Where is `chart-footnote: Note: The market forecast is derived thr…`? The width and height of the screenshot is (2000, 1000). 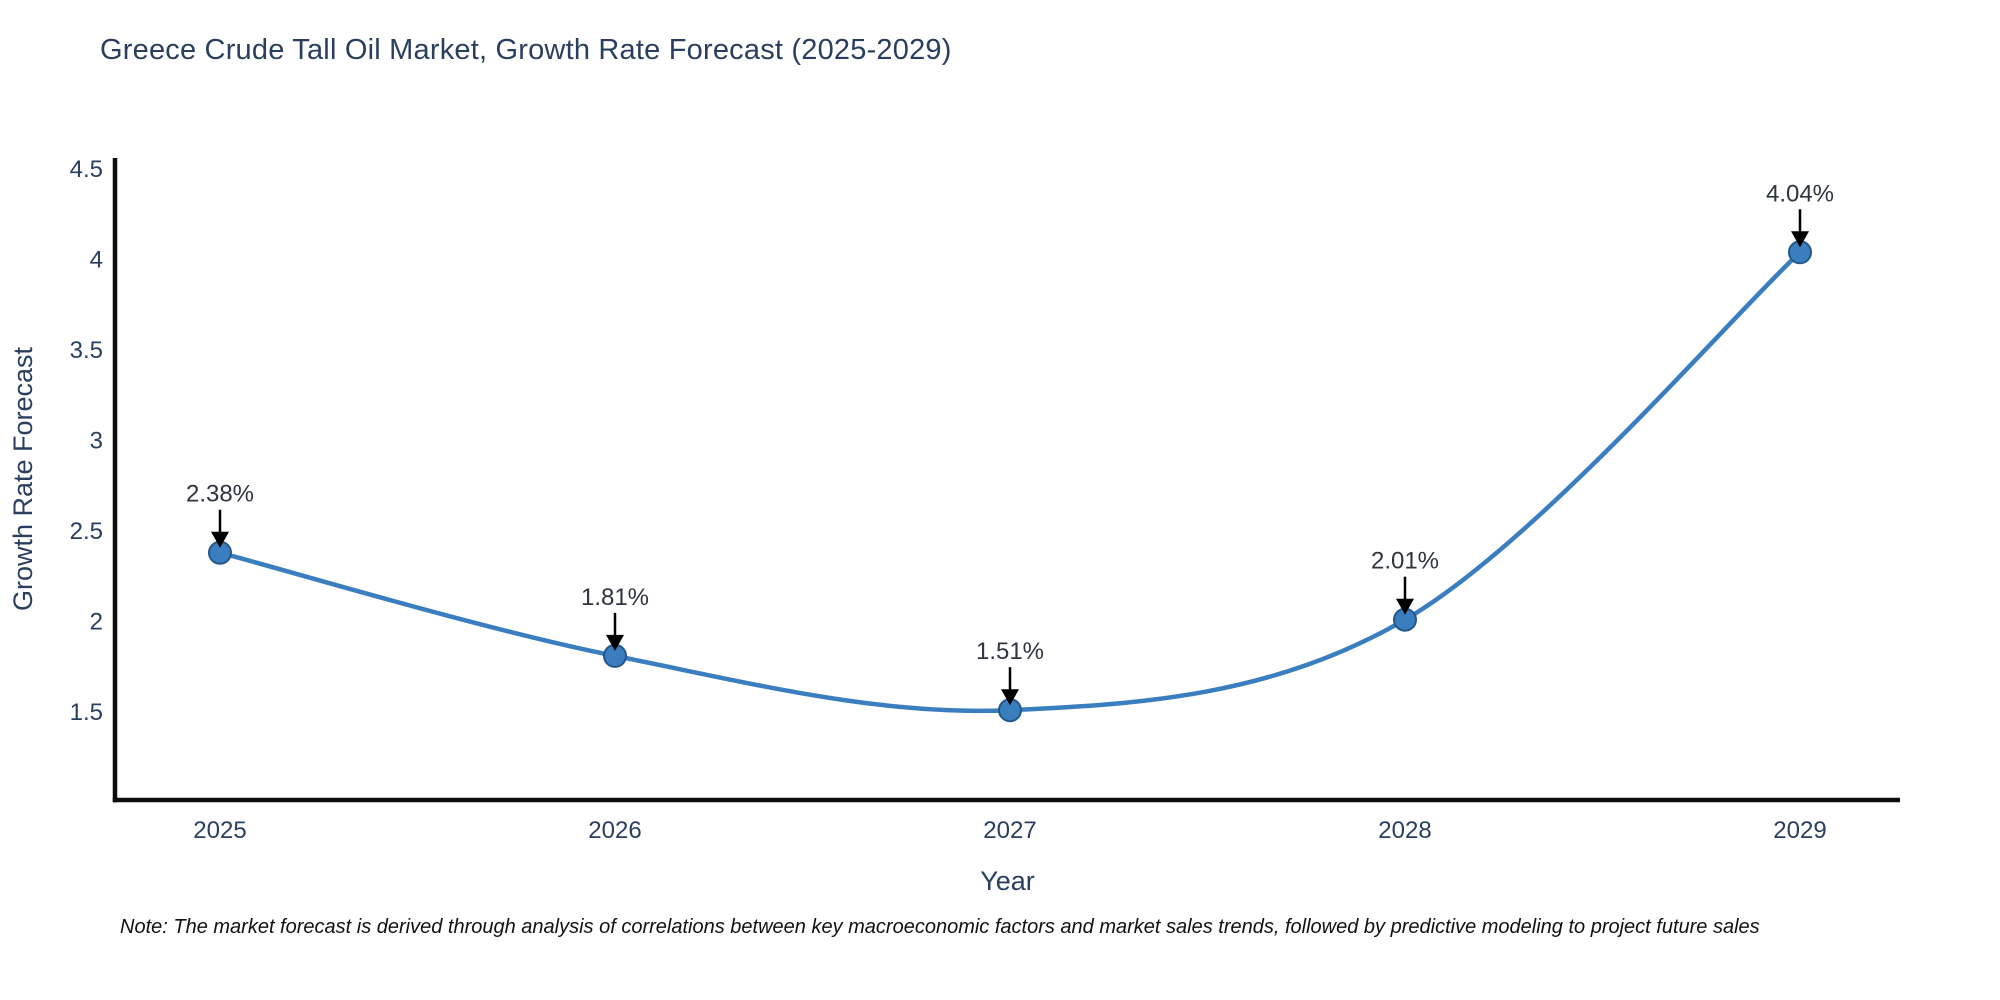
chart-footnote: Note: The market forecast is derived thr… is located at coordinates (940, 927).